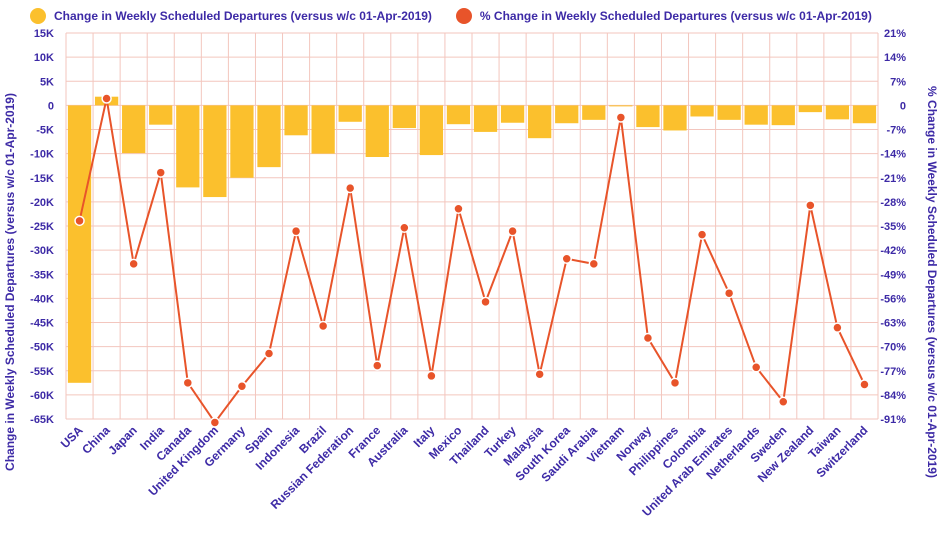 Image resolution: width=938 pixels, height=539 pixels. I want to click on bar-united-arab-emirates, so click(729, 112).